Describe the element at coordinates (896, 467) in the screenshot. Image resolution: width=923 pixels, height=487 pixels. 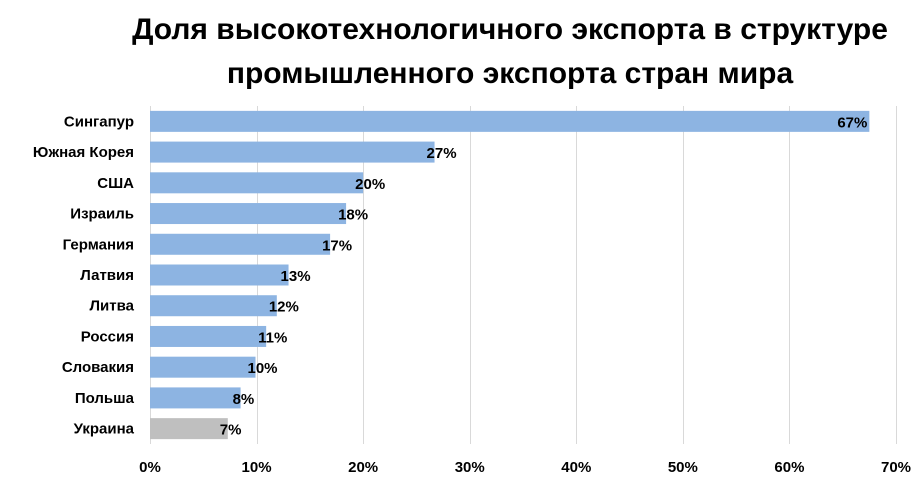
I see `x-tick-label-70: 70%` at that location.